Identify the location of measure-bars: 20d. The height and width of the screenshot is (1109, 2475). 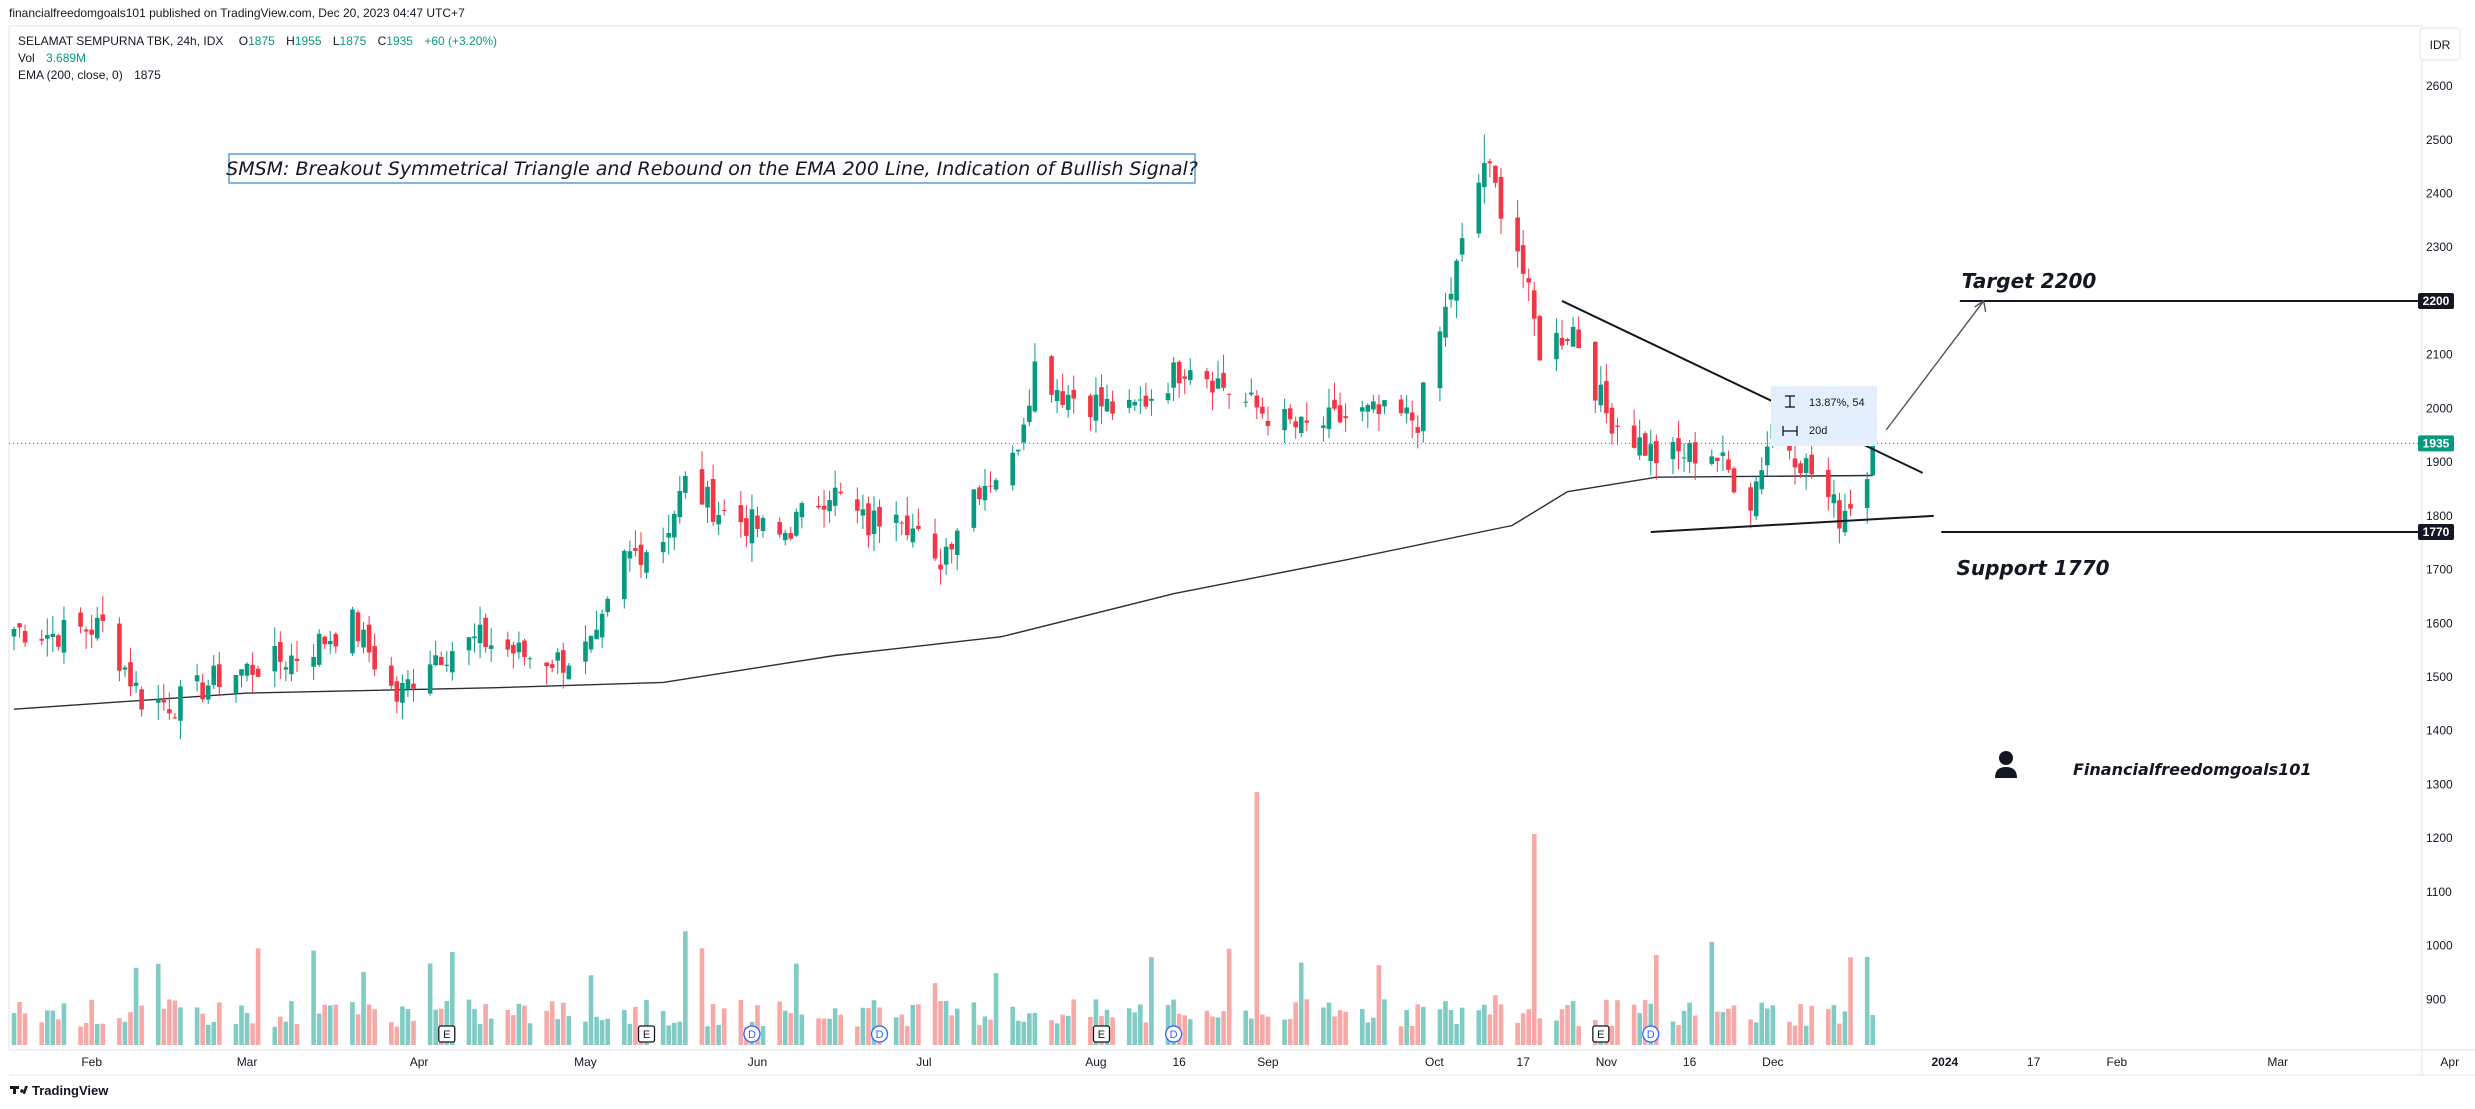
(1818, 431).